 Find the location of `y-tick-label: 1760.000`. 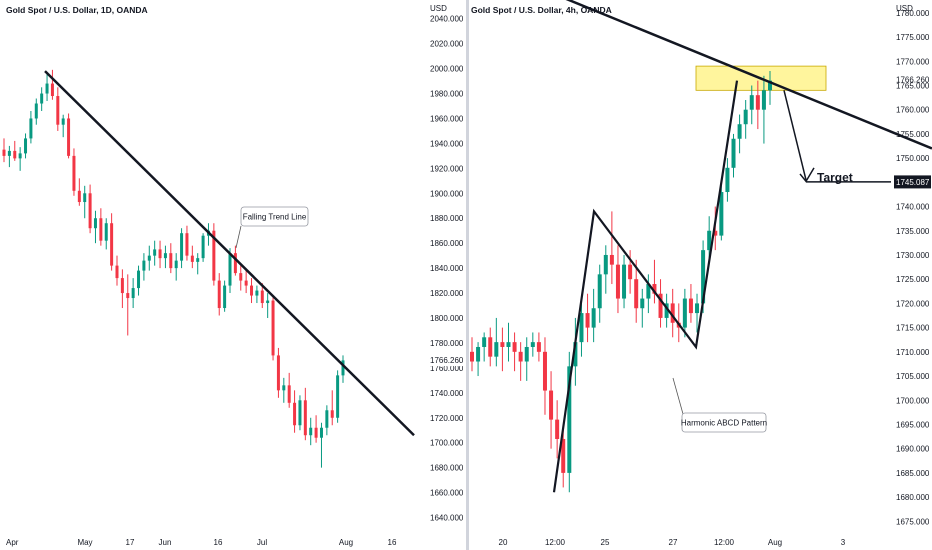

y-tick-label: 1760.000 is located at coordinates (447, 368).